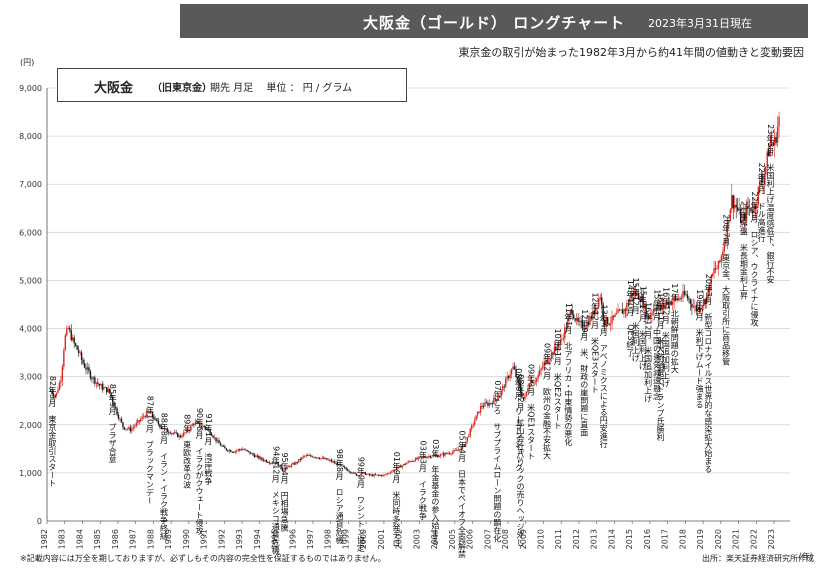 The width and height of the screenshot is (818, 571). Describe the element at coordinates (30, 377) in the screenshot. I see `y-tick-label: 3,000` at that location.